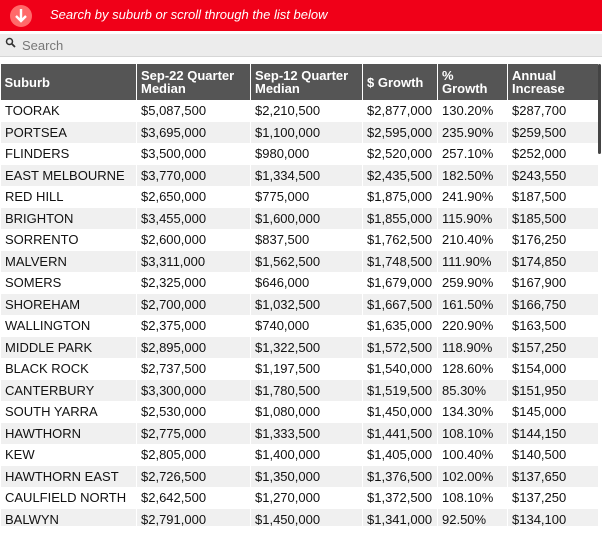 This screenshot has width=602, height=536. Describe the element at coordinates (472, 347) in the screenshot. I see `table-cell: 118.90%` at that location.